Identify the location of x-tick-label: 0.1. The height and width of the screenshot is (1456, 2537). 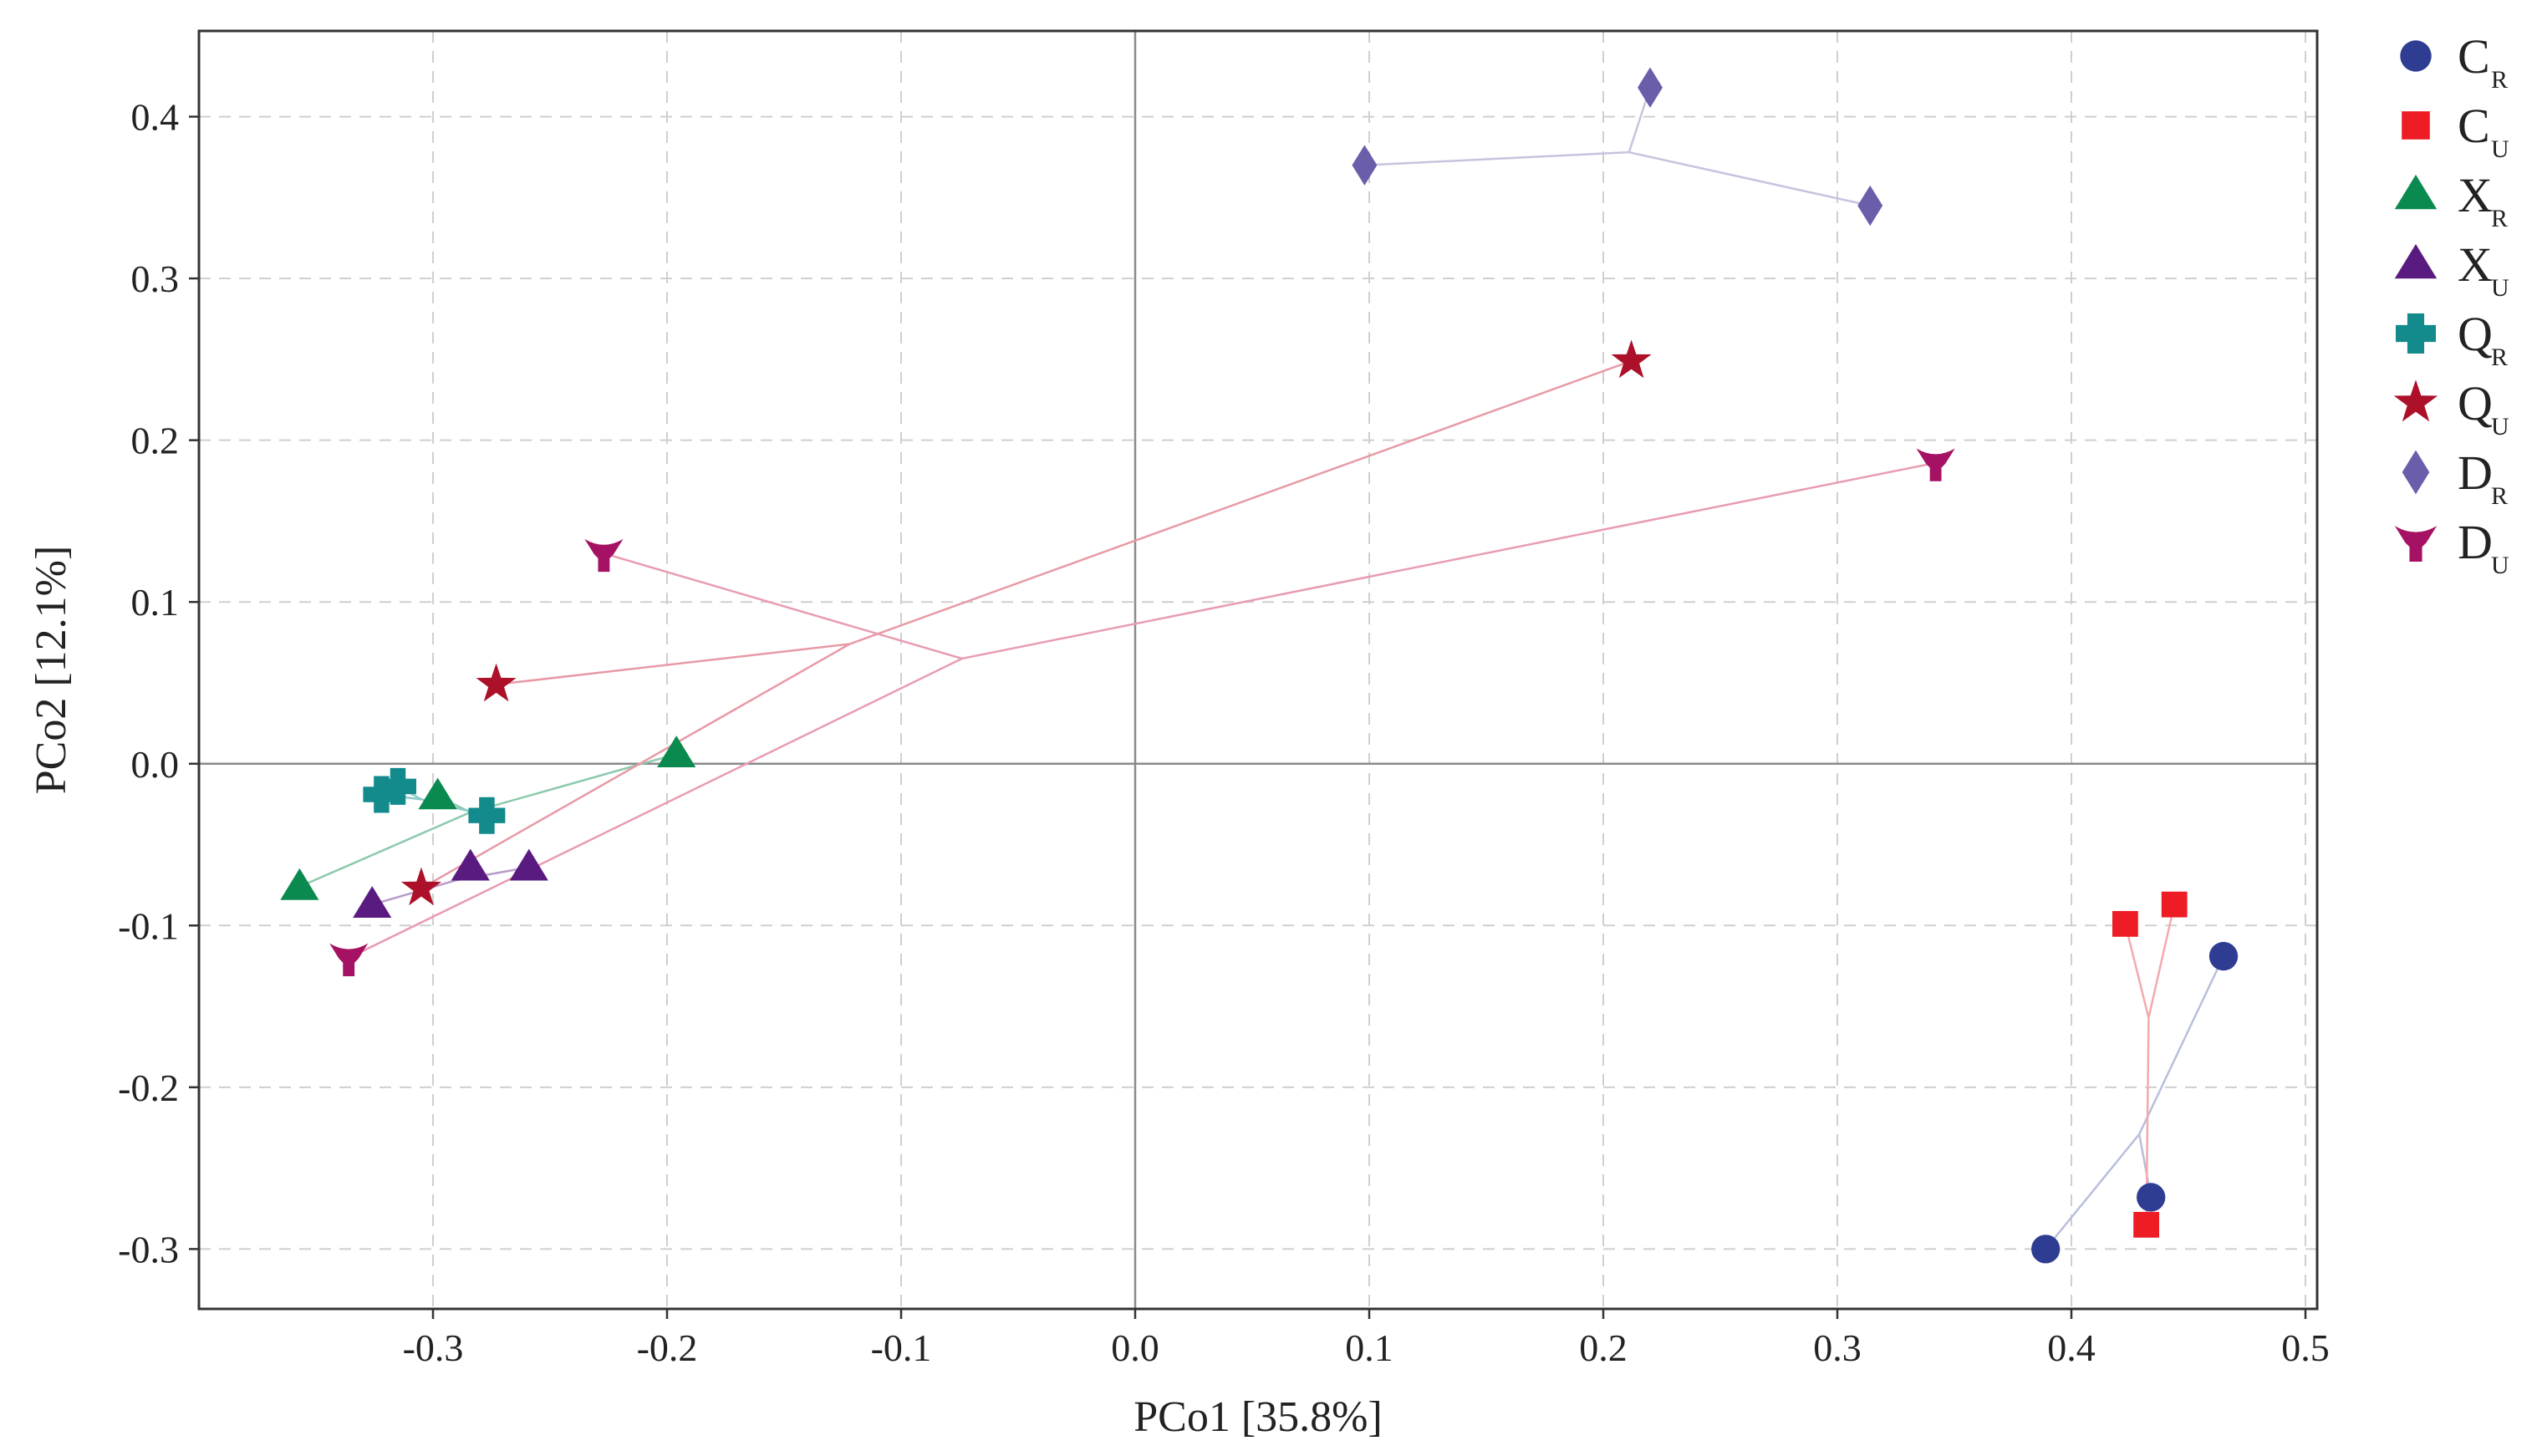
(1369, 1347).